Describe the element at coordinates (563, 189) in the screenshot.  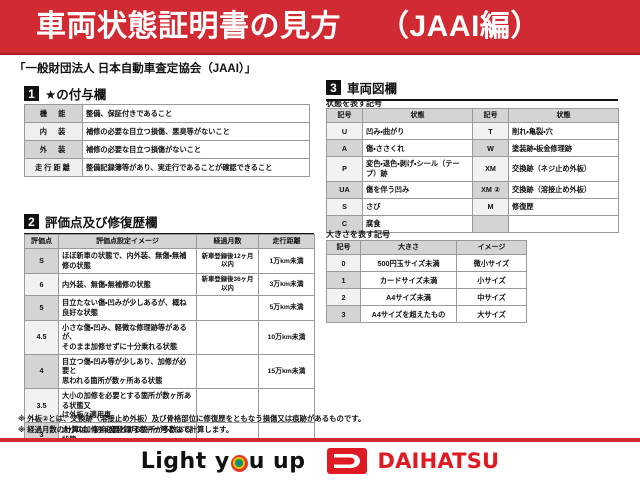
I see `state-desc-right: 交換跡（溶接止め外板）` at that location.